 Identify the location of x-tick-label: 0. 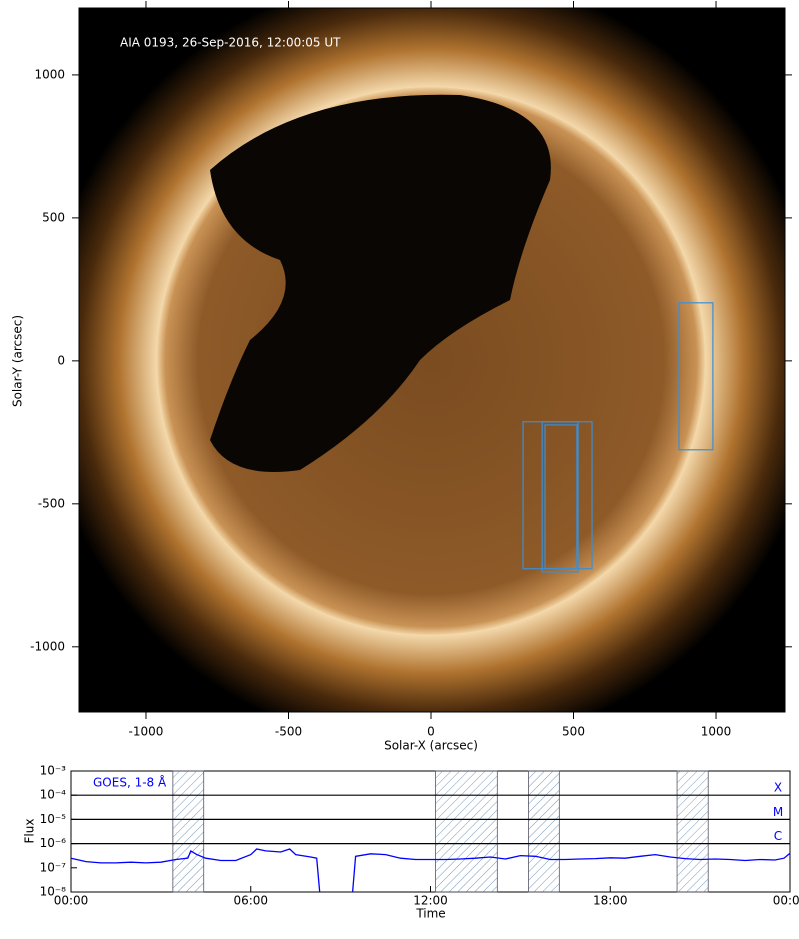
(431, 732).